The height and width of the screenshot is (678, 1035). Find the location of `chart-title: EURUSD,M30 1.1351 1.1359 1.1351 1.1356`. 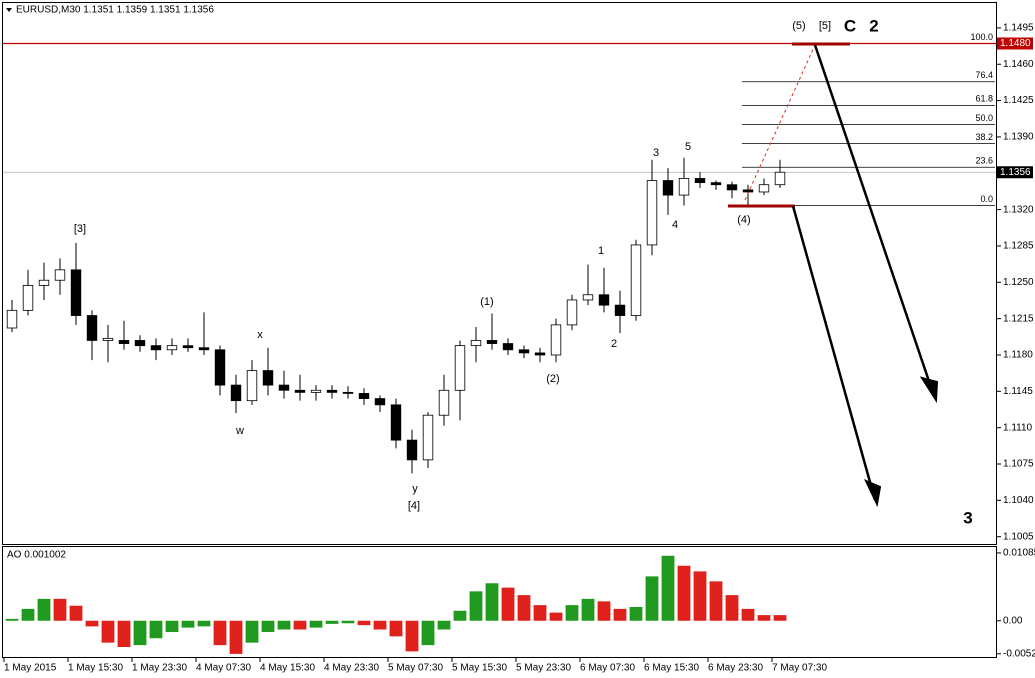

chart-title: EURUSD,M30 1.1351 1.1359 1.1351 1.1356 is located at coordinates (115, 10).